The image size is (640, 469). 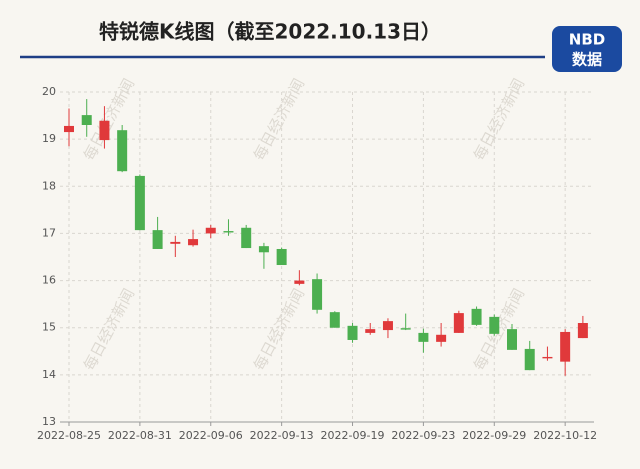 I want to click on x-tick-label: 2022-09-13, so click(x=282, y=435).